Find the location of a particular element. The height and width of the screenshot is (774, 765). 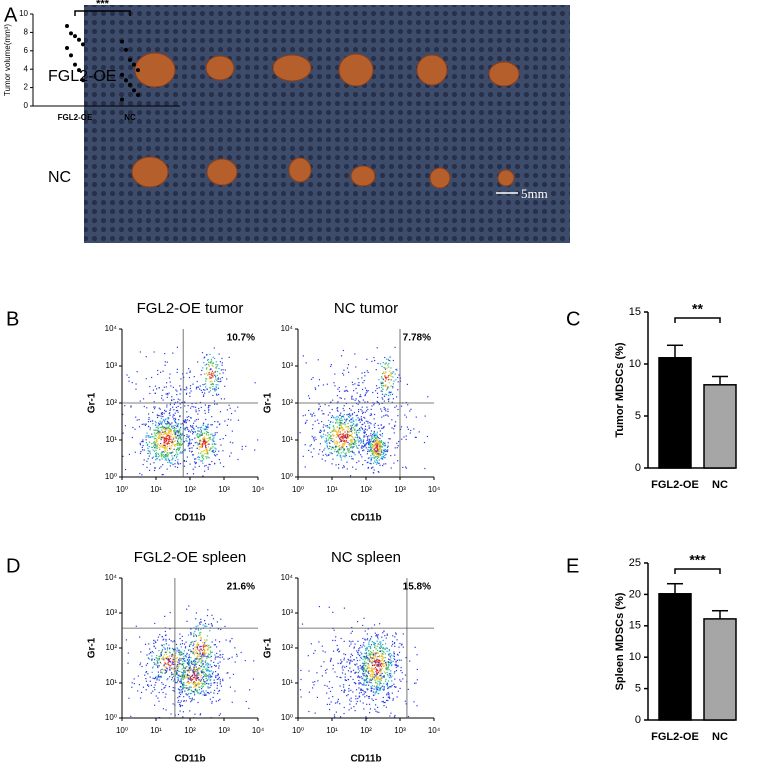

gate-percent: 10.7% is located at coordinates (241, 338).